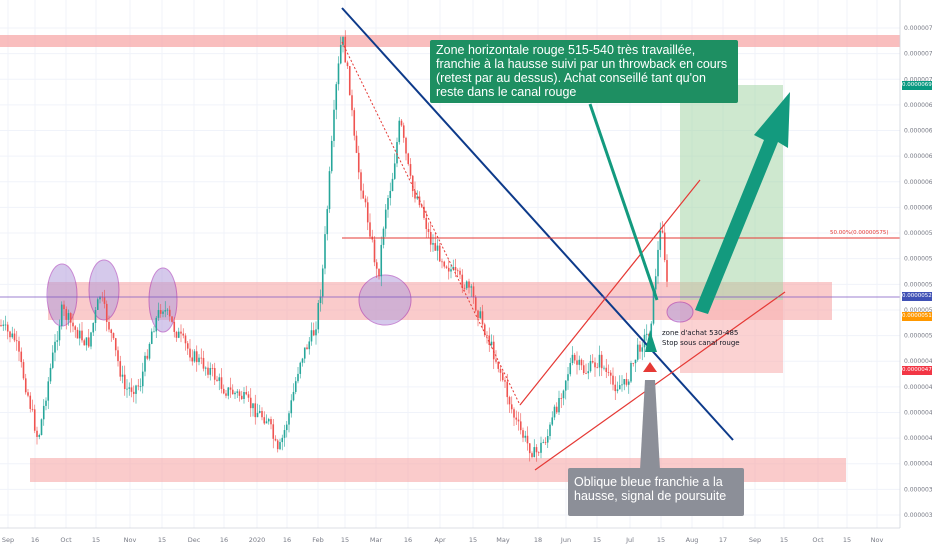 Image resolution: width=932 pixels, height=550 pixels. Describe the element at coordinates (918, 438) in the screenshot. I see `y-tick-label: 0.00000420` at that location.